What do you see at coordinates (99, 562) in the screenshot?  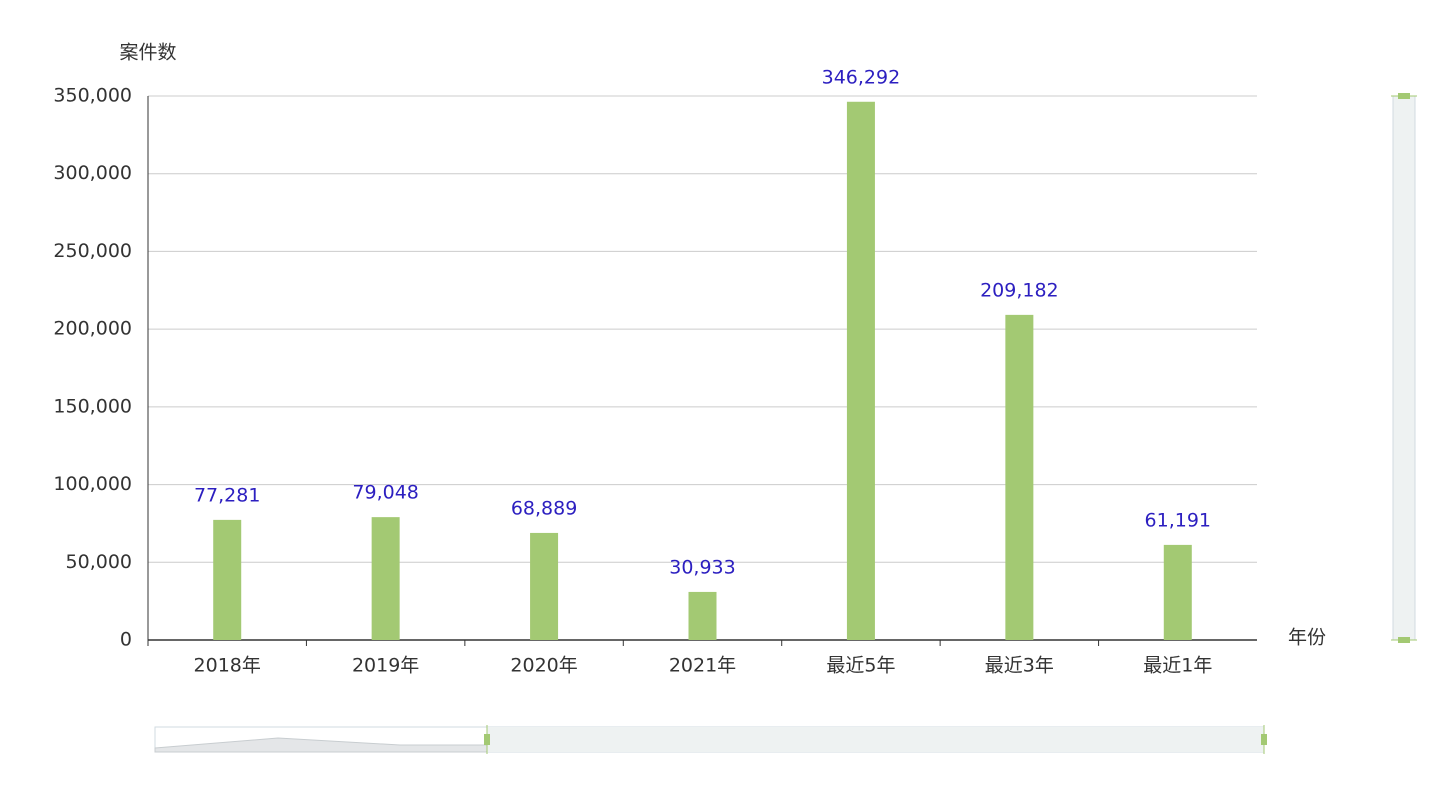 I see `y-tick-label: 50,000` at bounding box center [99, 562].